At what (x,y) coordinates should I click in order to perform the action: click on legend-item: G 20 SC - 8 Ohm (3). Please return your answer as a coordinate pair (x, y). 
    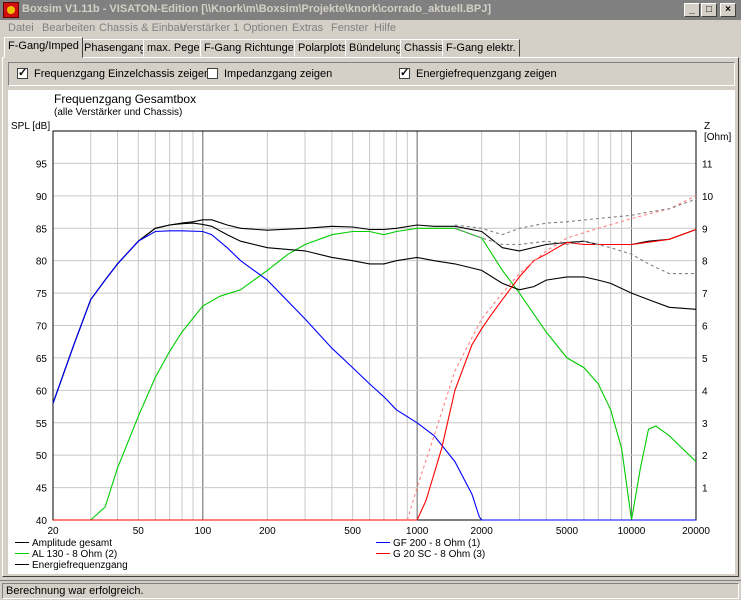
    Looking at the image, I should click on (430, 554).